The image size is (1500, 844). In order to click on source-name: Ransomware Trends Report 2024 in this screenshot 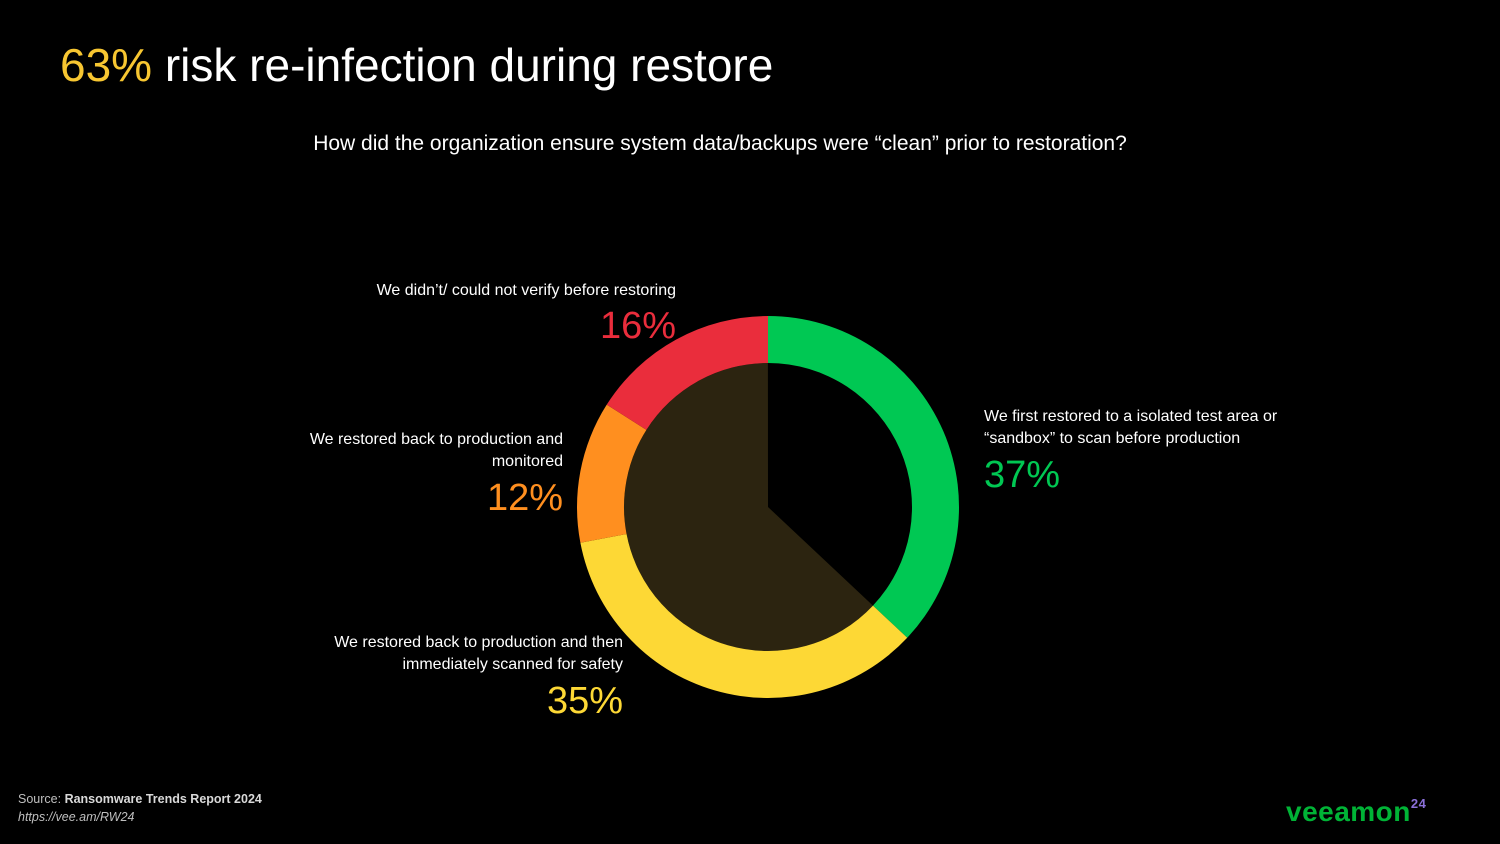, I will do `click(163, 799)`.